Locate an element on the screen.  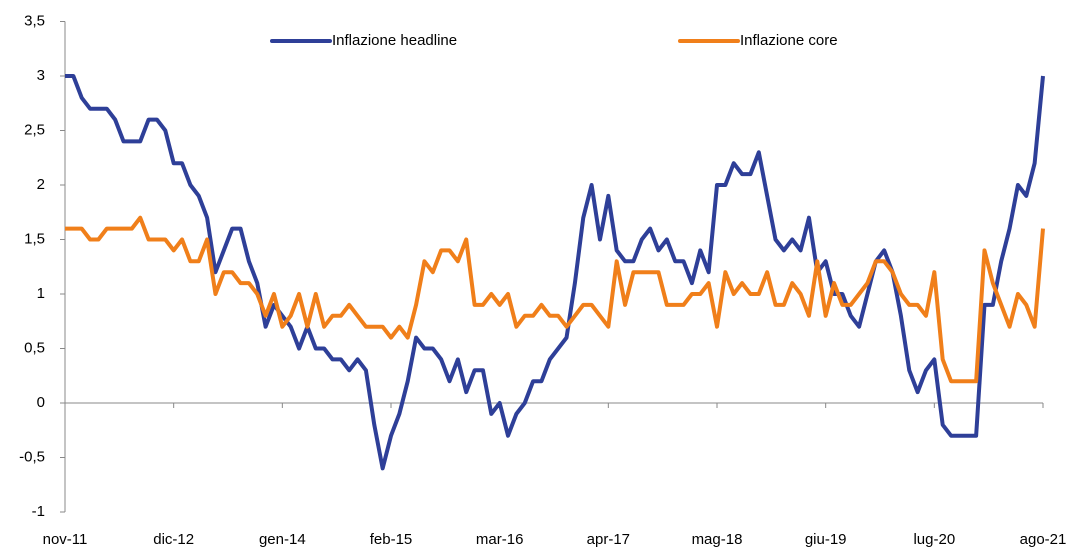
y-tick-label: 0 is located at coordinates (41, 402).